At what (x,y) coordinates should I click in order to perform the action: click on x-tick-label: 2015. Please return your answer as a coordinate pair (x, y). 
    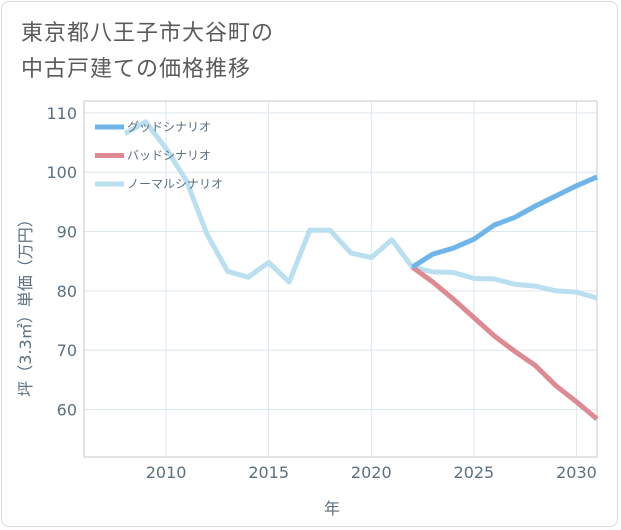
    Looking at the image, I should click on (268, 472).